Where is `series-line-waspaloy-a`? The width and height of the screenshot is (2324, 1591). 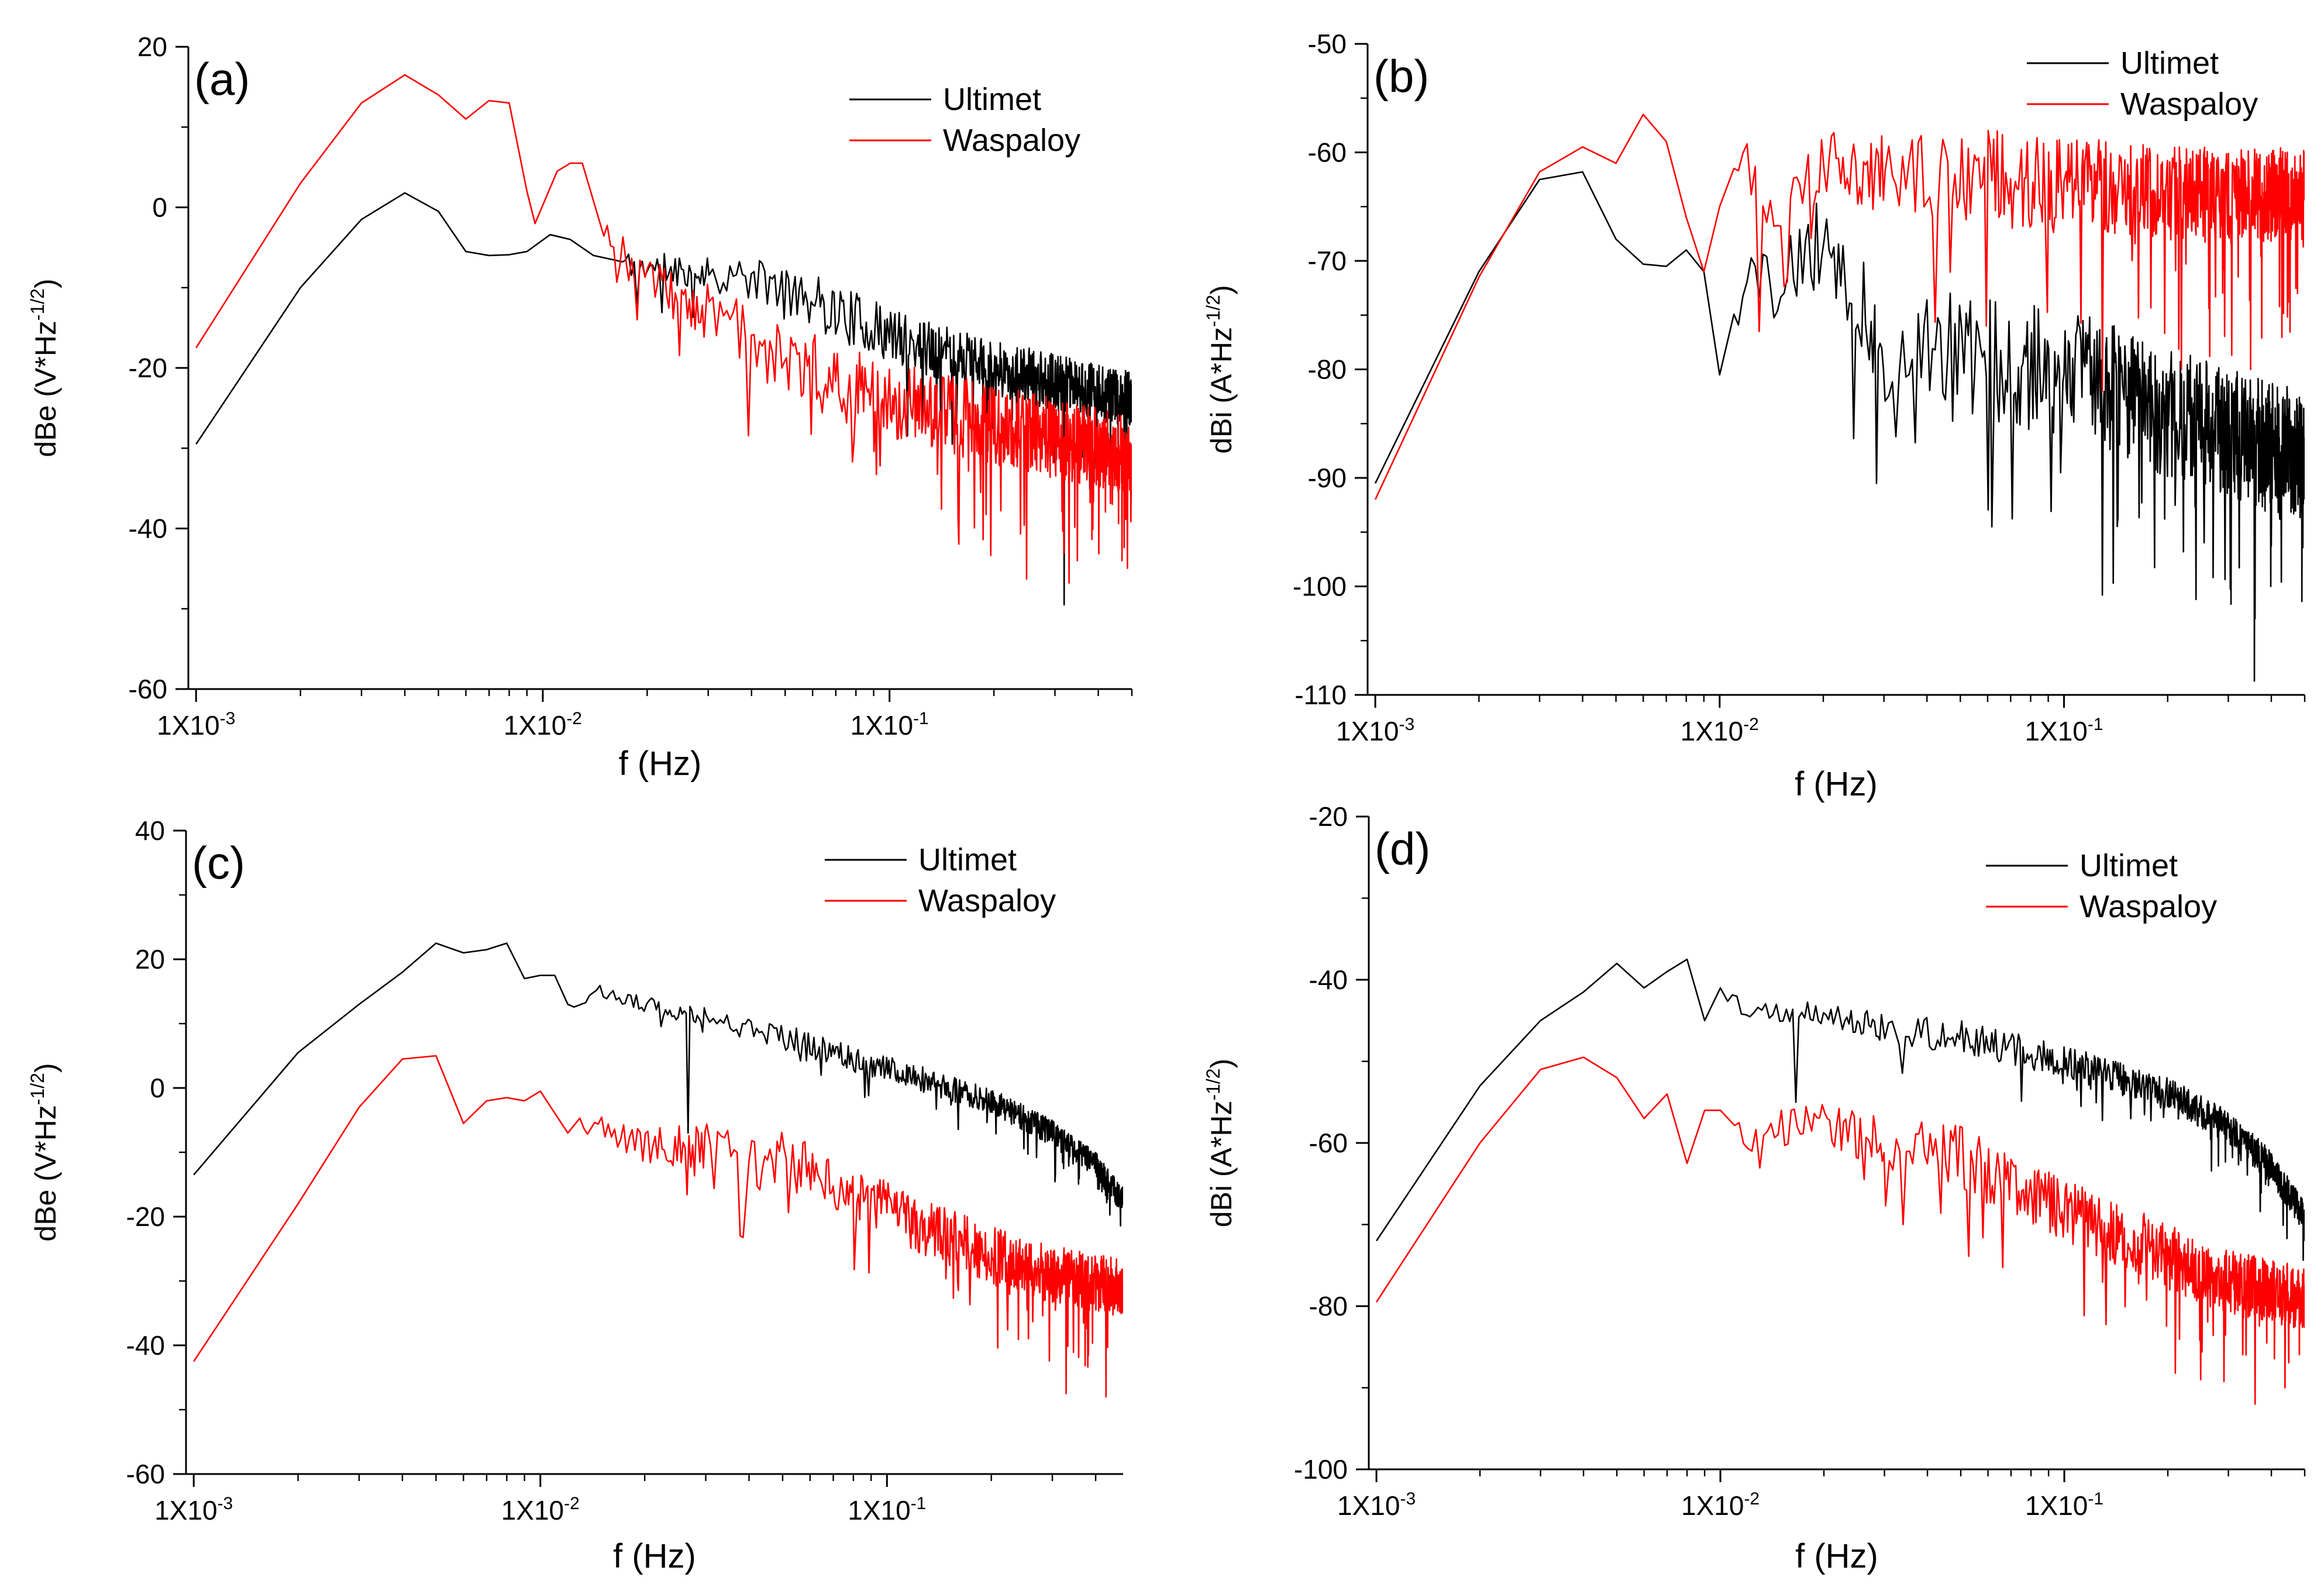 series-line-waspaloy-a is located at coordinates (663, 329).